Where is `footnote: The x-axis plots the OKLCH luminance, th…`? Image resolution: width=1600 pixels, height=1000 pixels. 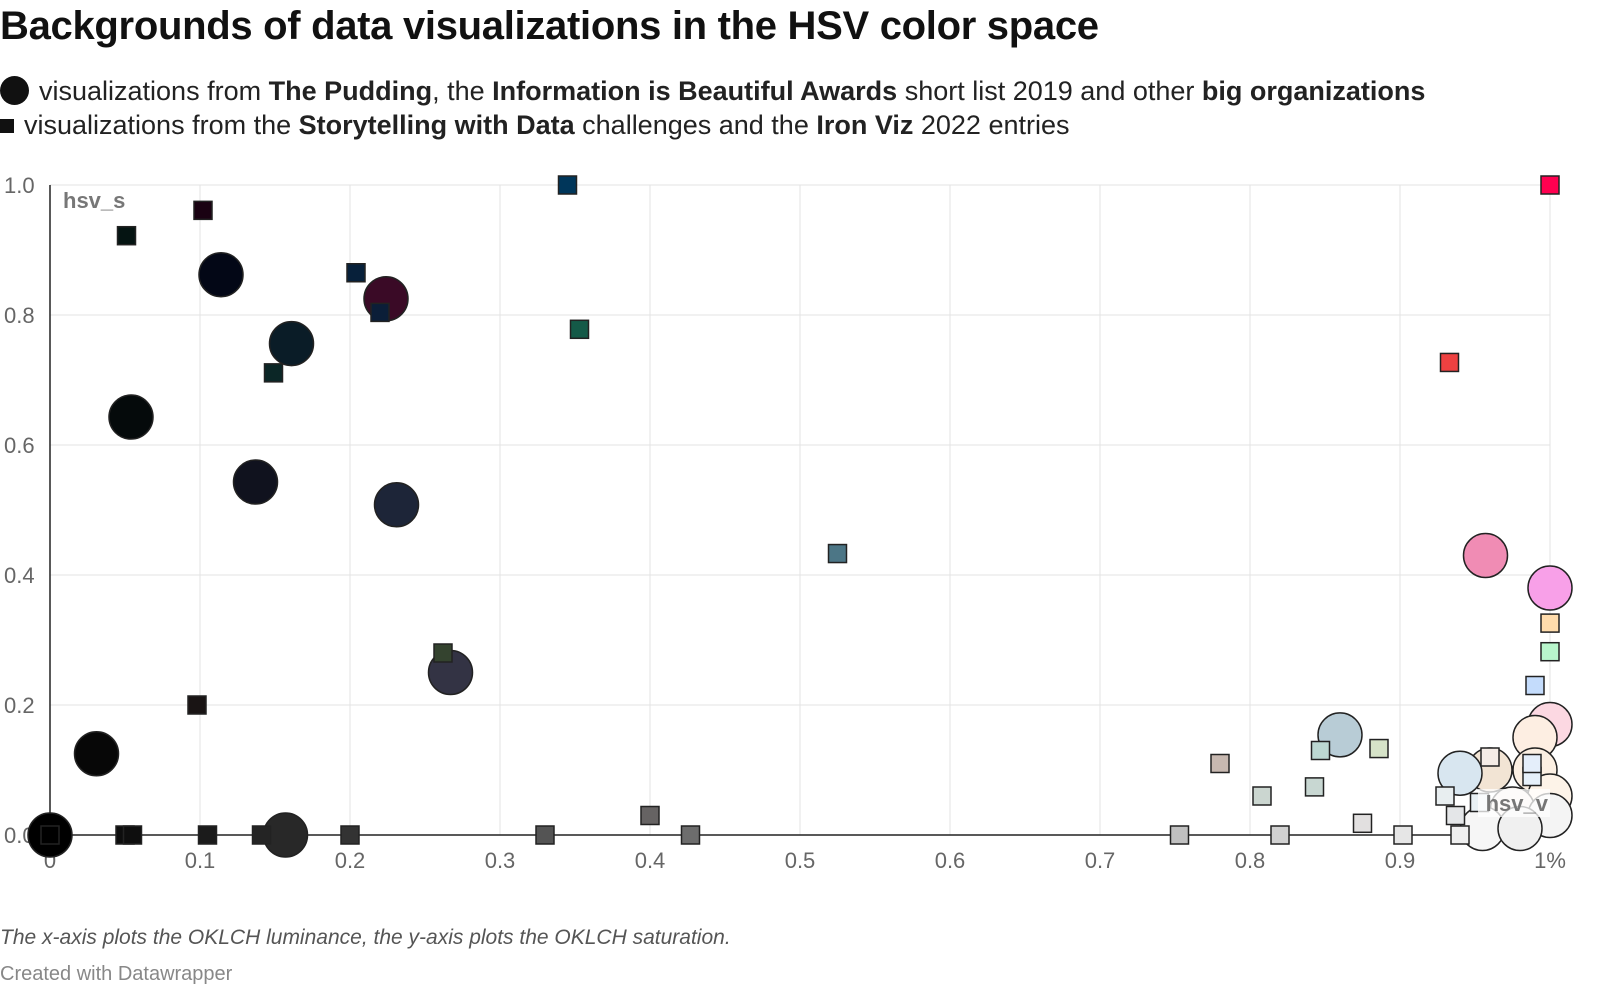 footnote: The x-axis plots the OKLCH luminance, th… is located at coordinates (365, 937).